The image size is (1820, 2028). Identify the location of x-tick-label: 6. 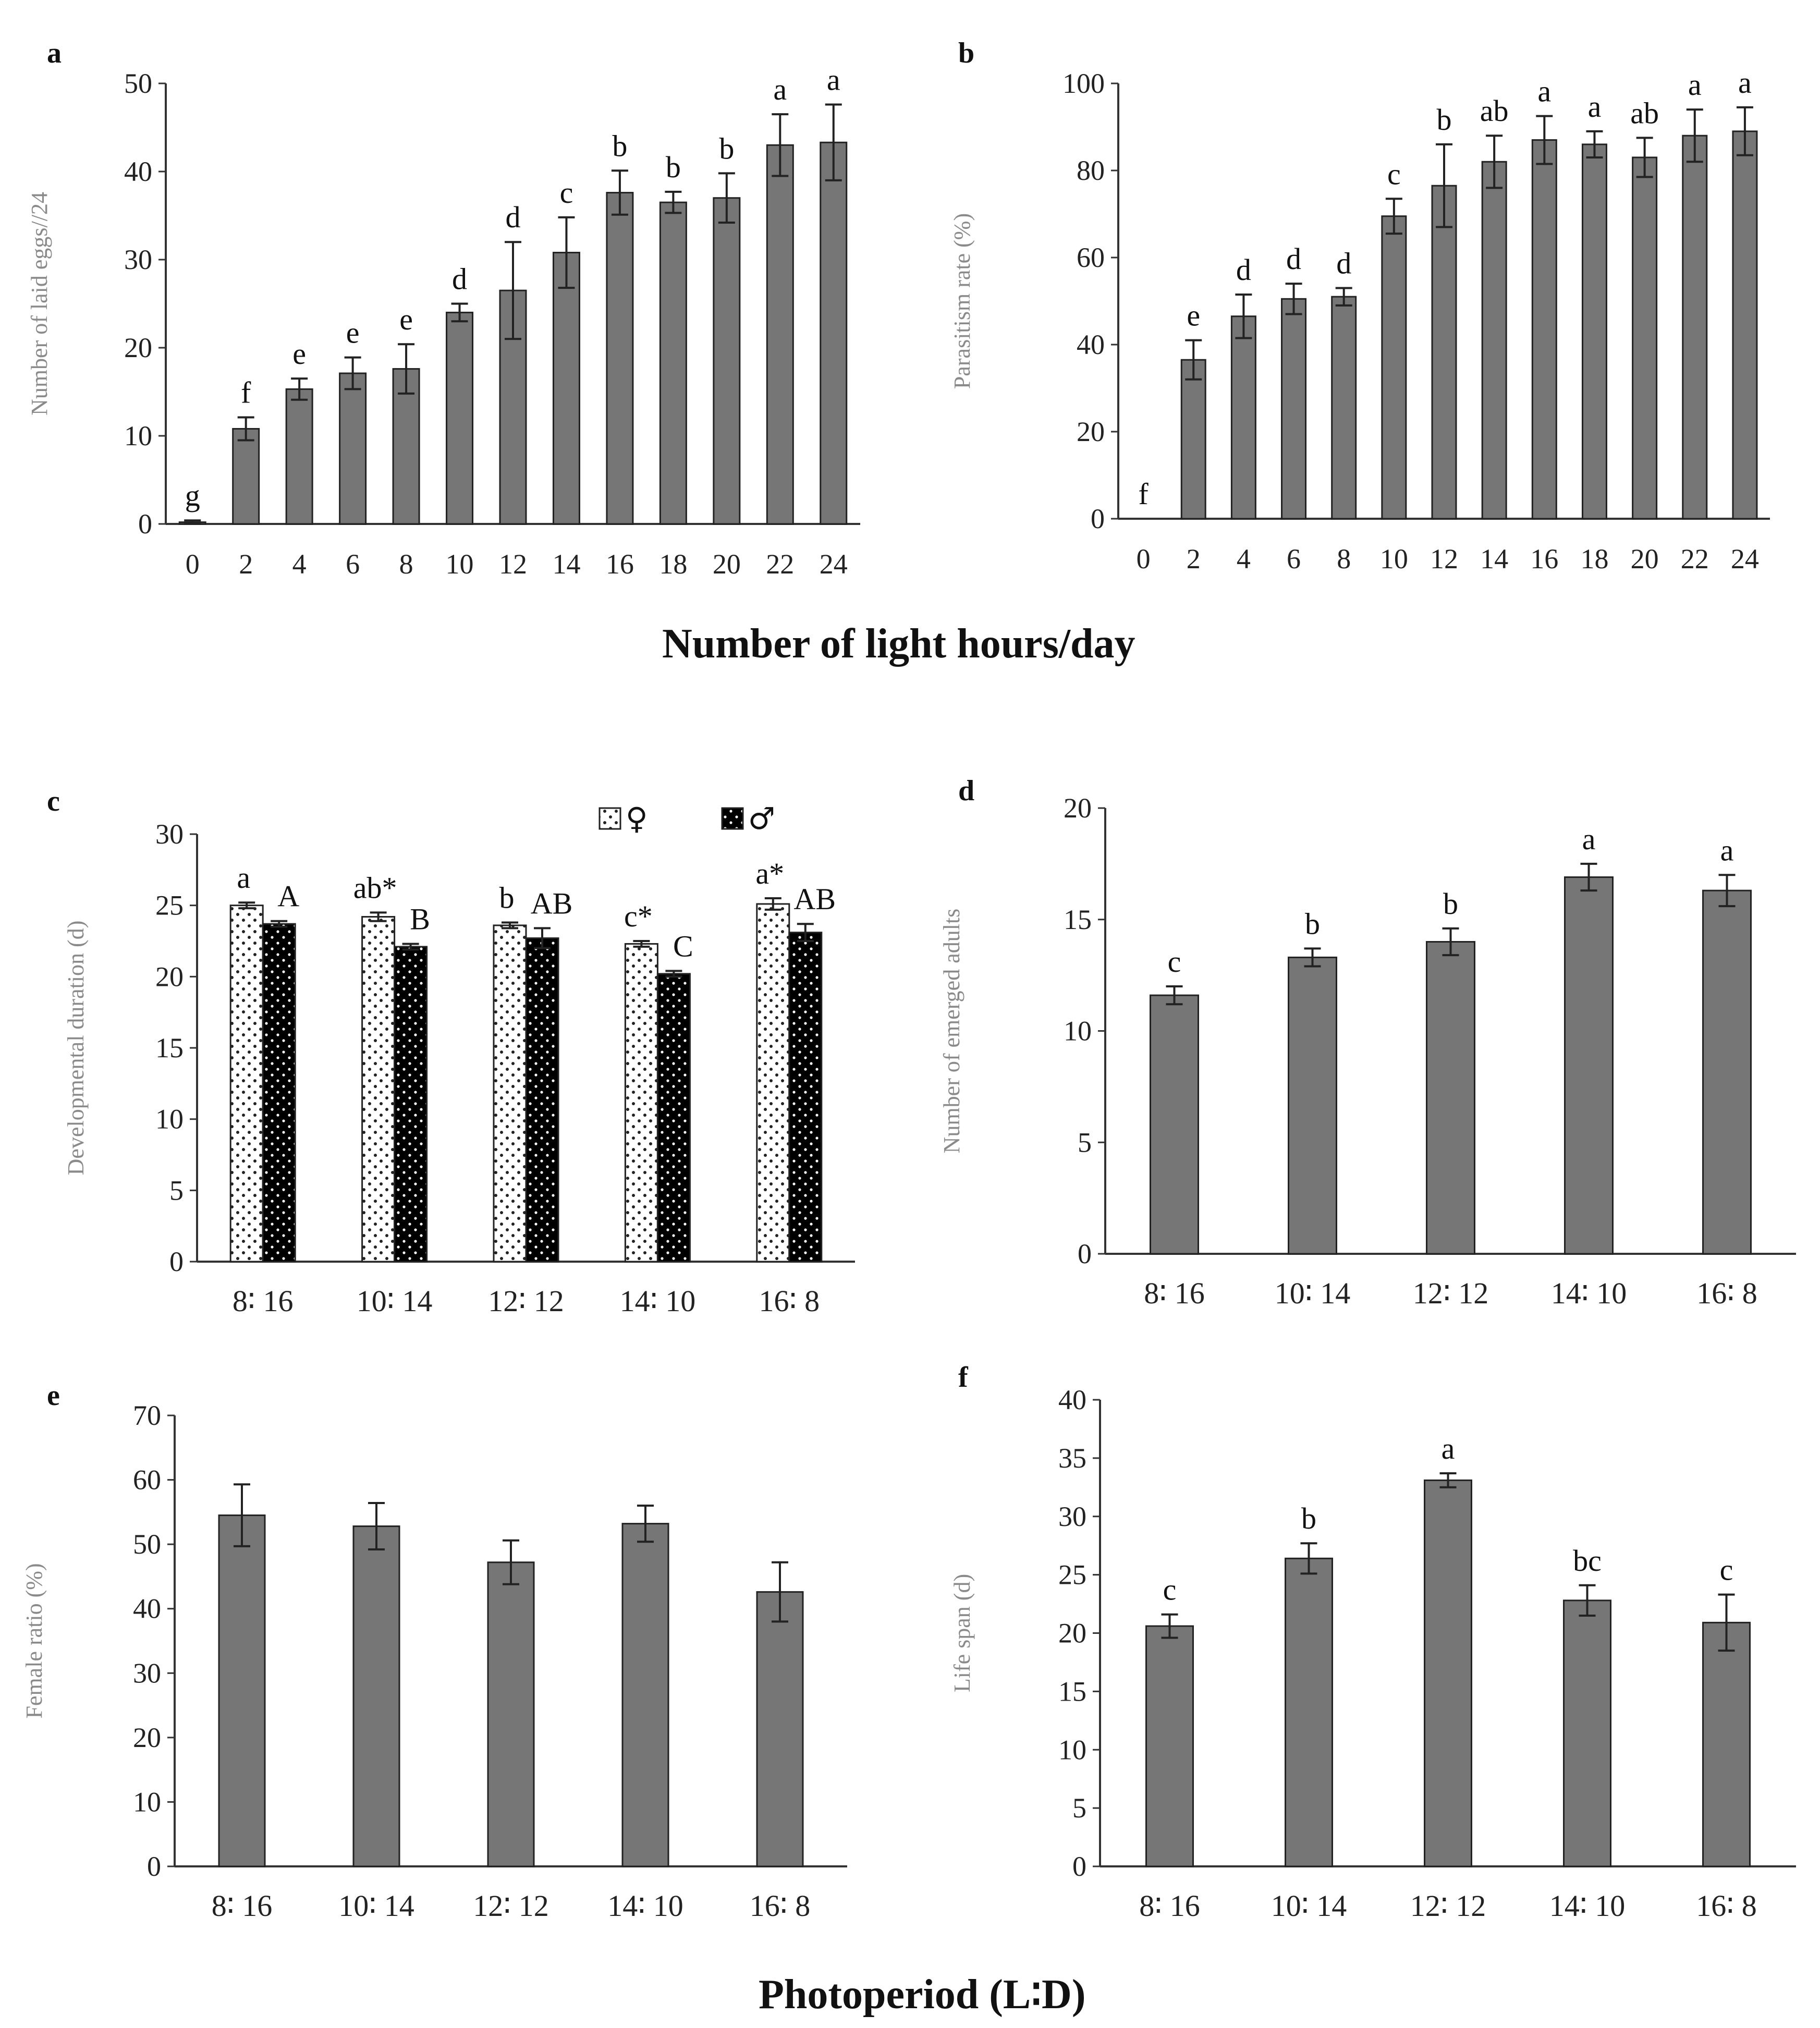
(1294, 559).